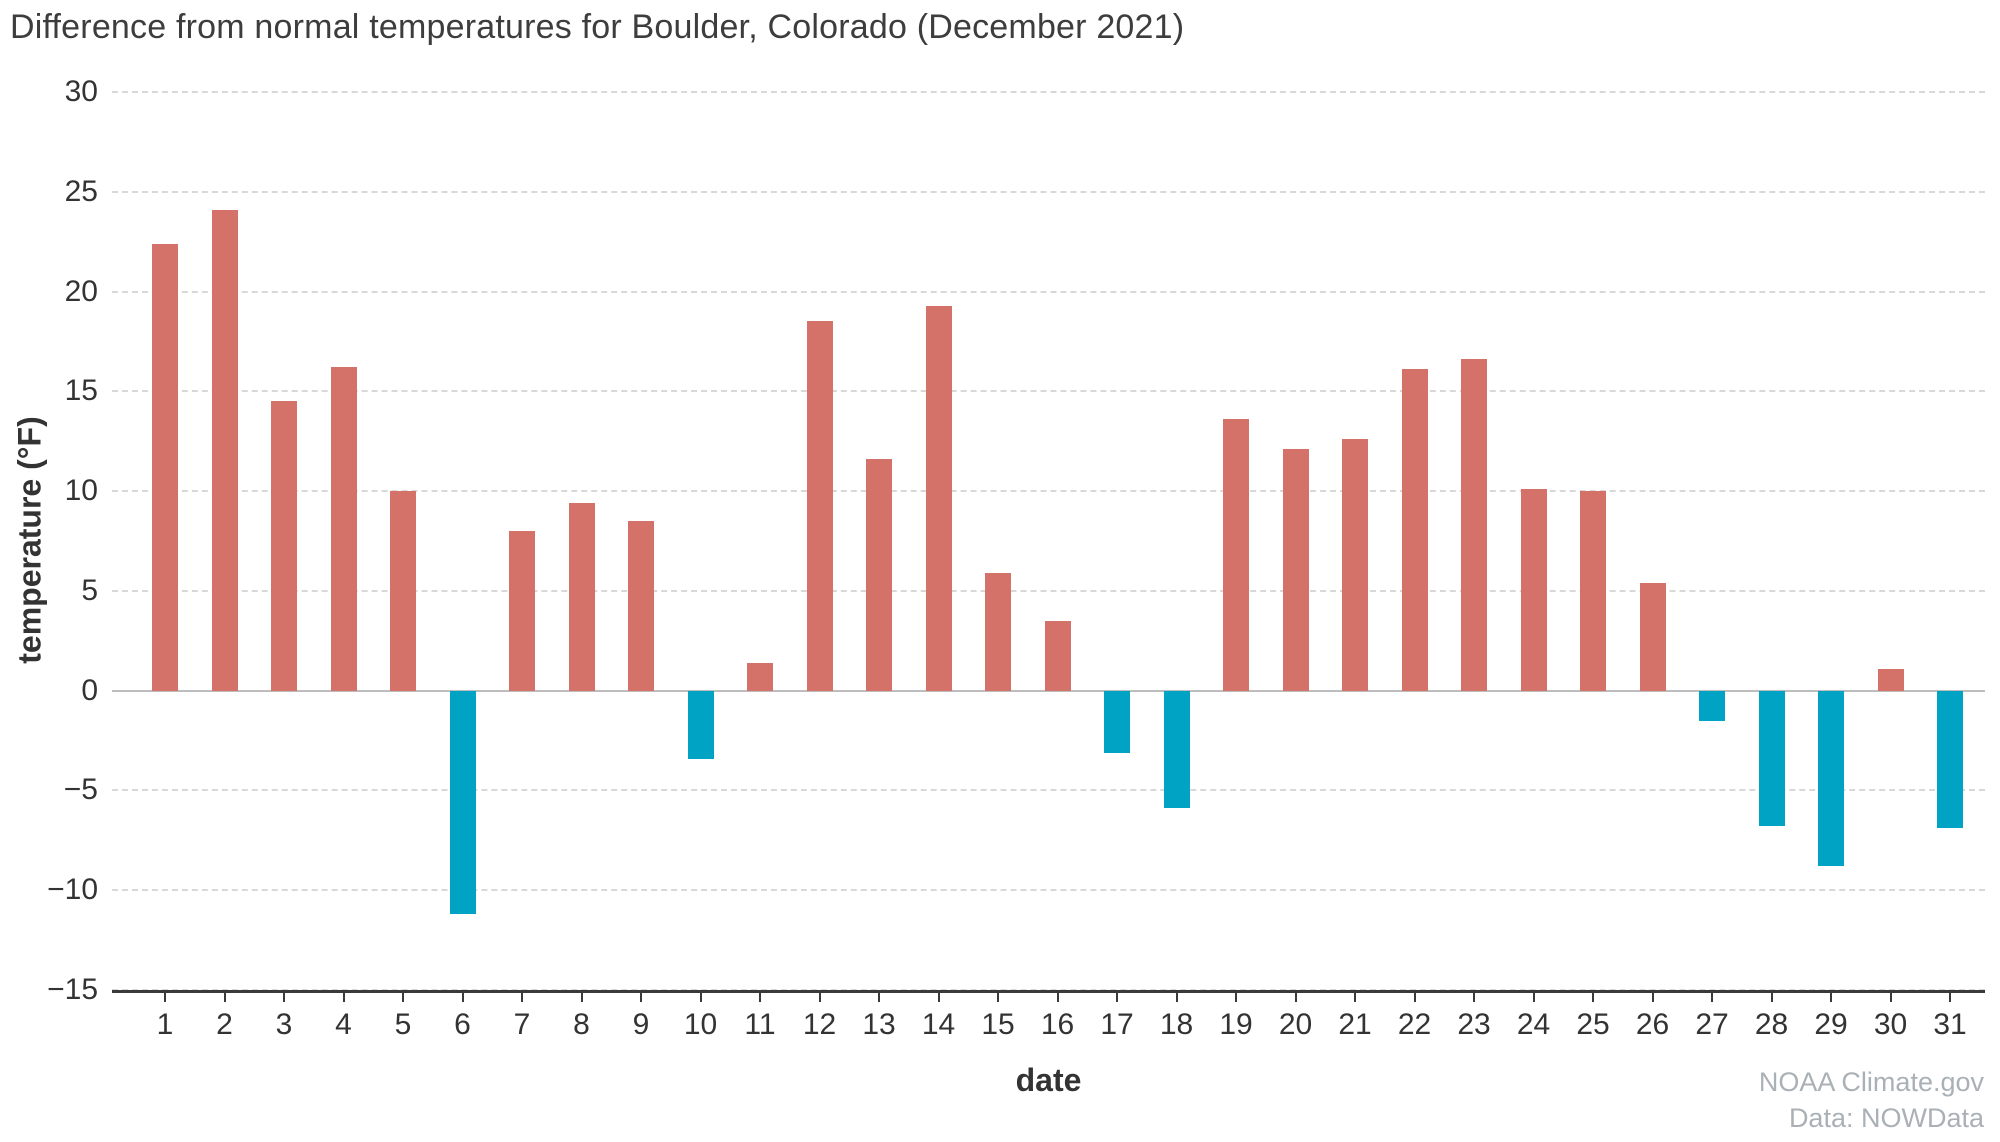 The width and height of the screenshot is (2000, 1142). Describe the element at coordinates (1057, 1024) in the screenshot. I see `x-tick-label-16: 16` at that location.